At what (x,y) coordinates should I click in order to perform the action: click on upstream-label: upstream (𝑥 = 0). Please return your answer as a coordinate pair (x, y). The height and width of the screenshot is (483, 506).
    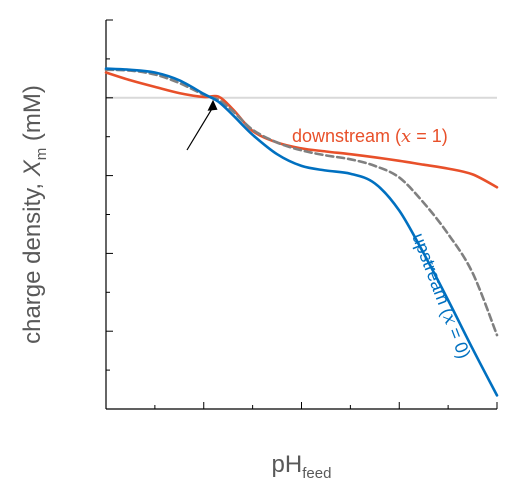
    Looking at the image, I should click on (440, 295).